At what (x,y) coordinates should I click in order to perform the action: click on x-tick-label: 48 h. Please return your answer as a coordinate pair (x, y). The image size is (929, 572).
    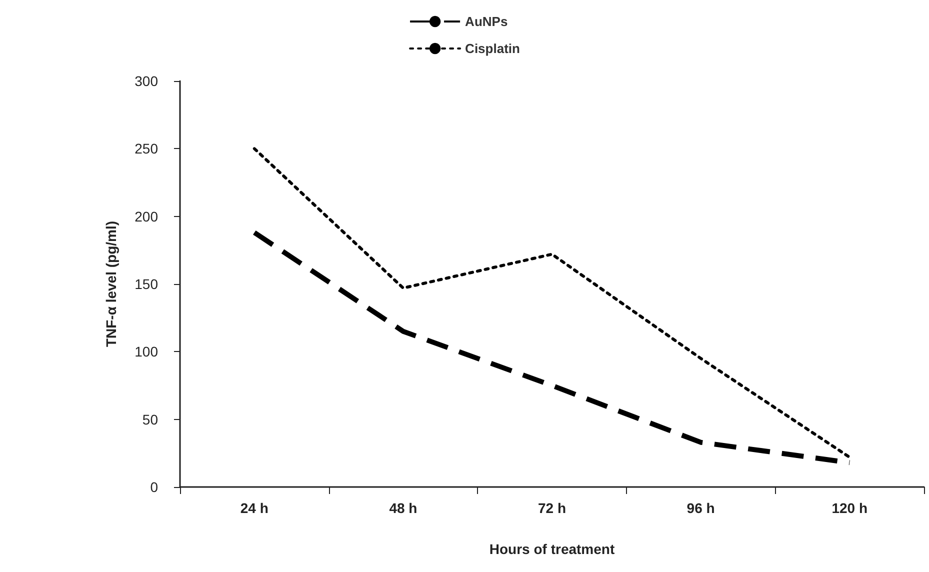
    Looking at the image, I should click on (403, 508).